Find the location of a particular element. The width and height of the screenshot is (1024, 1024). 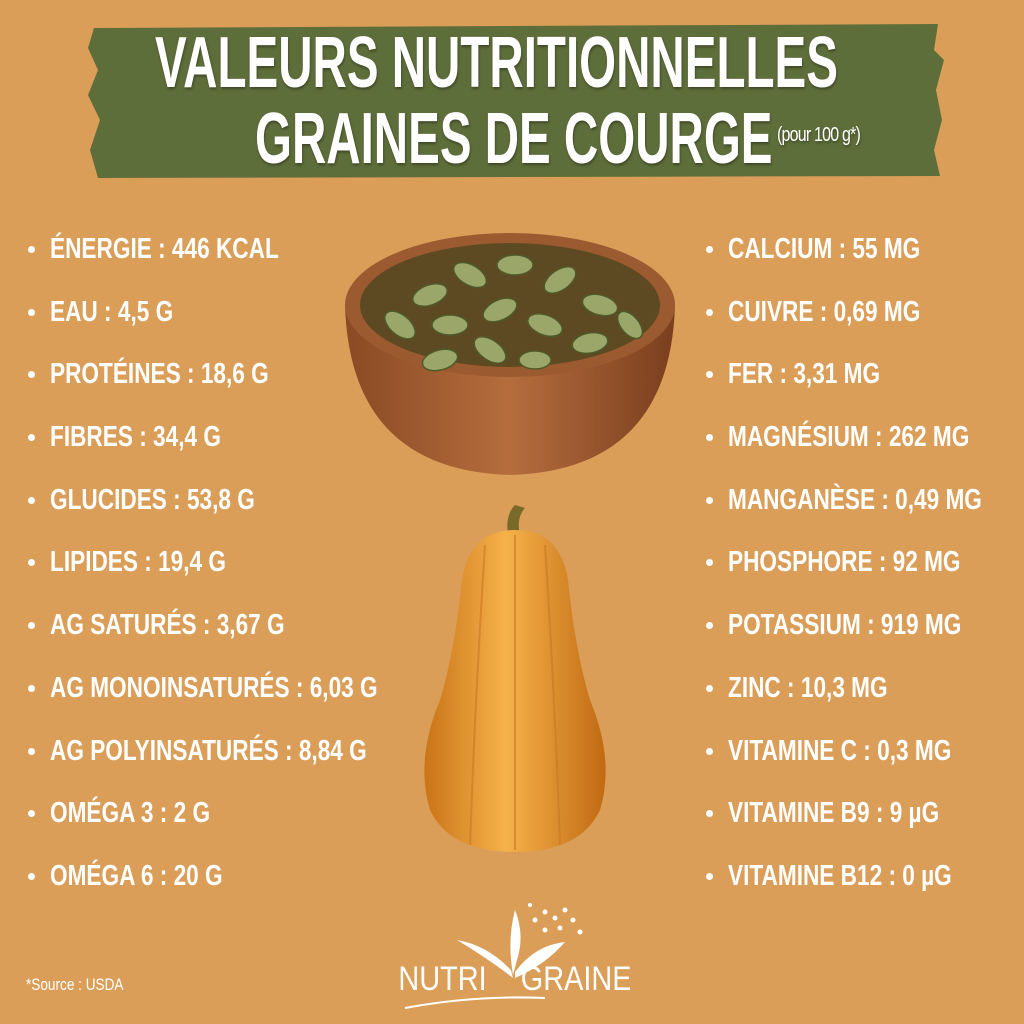

item-label: OMÉGA 3 : 2 G is located at coordinates (130, 813).